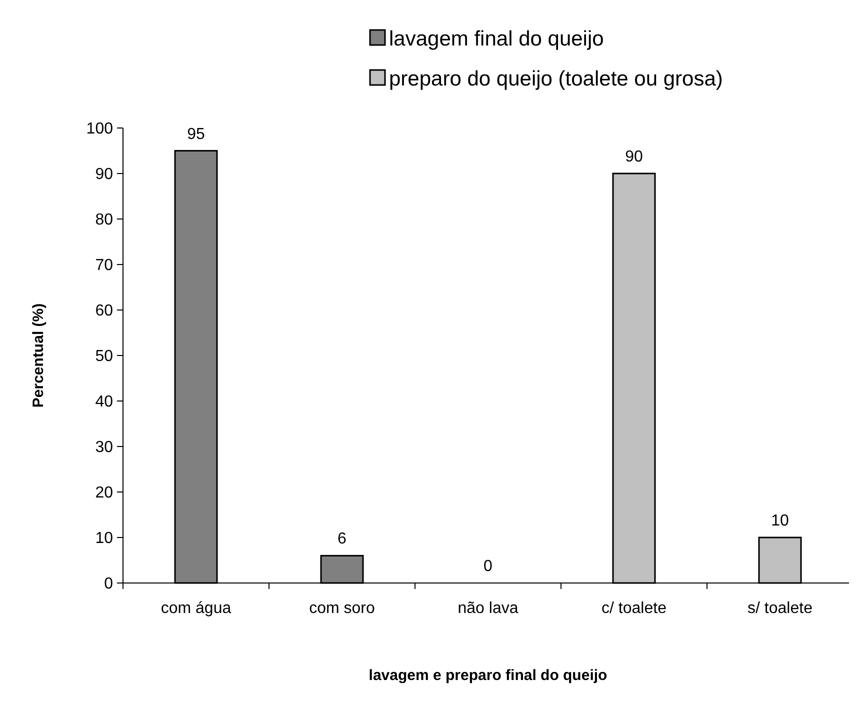  I want to click on y-axis-title: Percentual (%), so click(38, 355).